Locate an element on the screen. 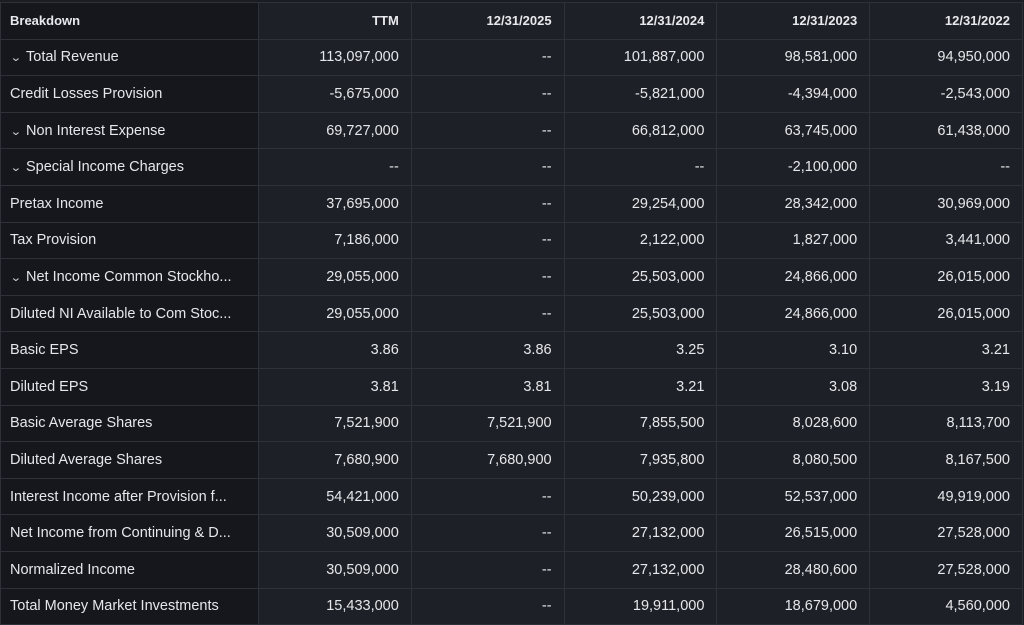  cell-value: 98,581,000 is located at coordinates (793, 57).